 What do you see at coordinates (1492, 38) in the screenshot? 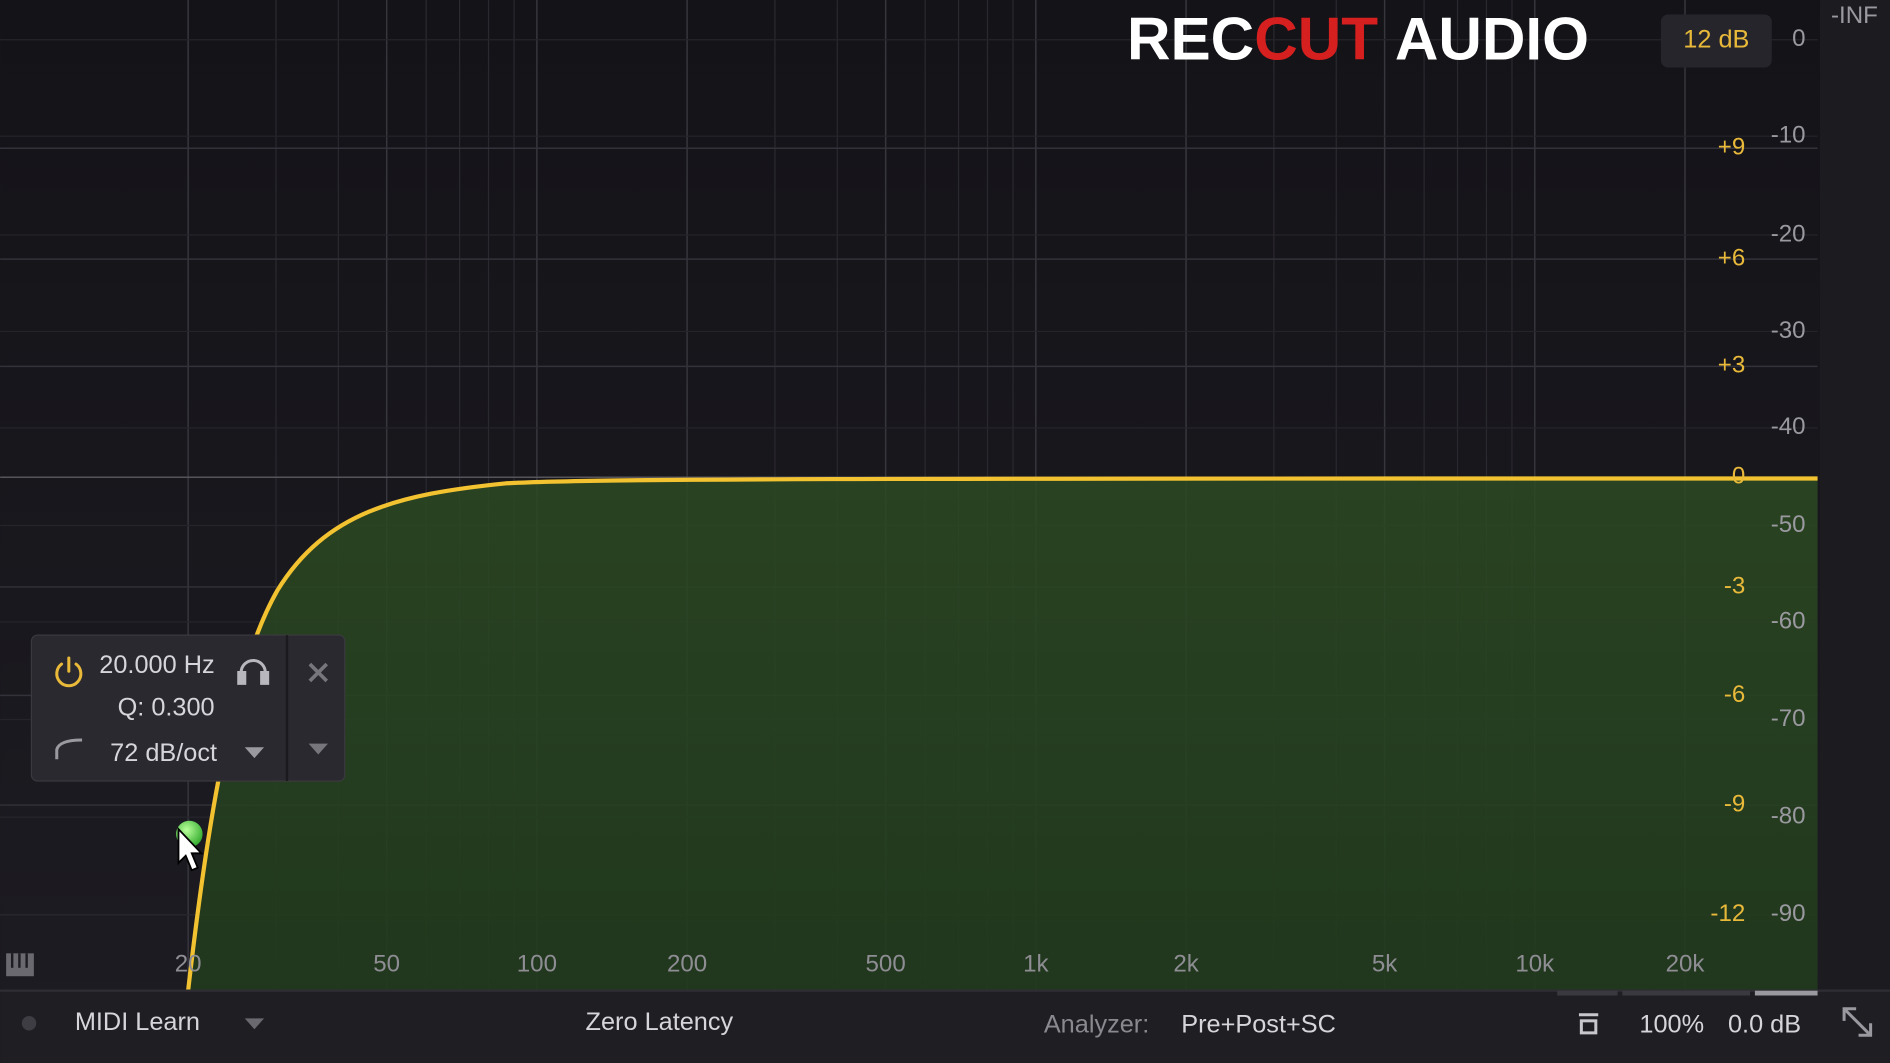
I see `logo-right: AUDIO` at bounding box center [1492, 38].